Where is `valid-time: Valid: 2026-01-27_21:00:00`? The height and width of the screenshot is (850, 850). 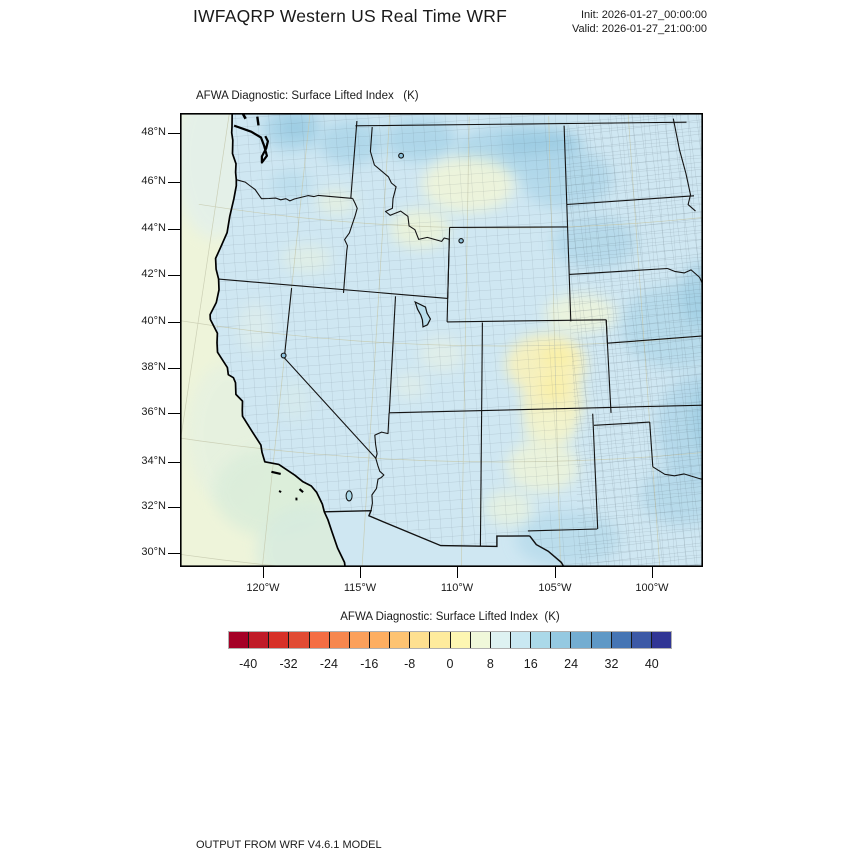
valid-time: Valid: 2026-01-27_21:00:00 is located at coordinates (639, 29).